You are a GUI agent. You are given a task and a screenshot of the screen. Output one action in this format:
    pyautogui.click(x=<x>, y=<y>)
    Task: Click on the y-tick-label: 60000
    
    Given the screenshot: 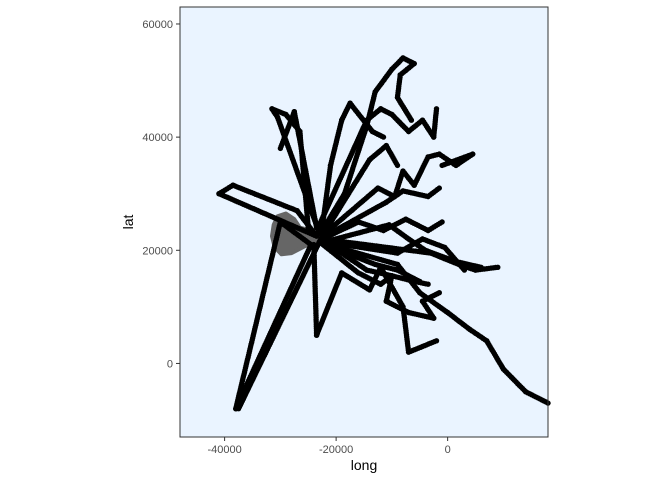 What is the action you would take?
    pyautogui.click(x=157, y=25)
    